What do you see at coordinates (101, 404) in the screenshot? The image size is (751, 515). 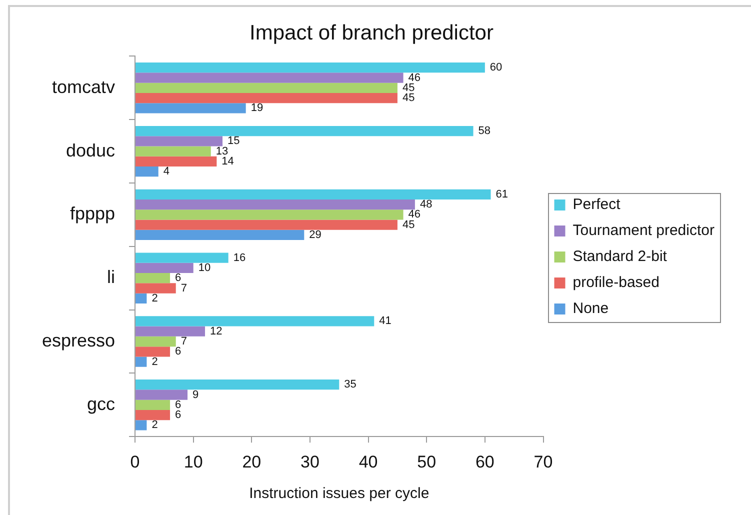 I see `y-tick-label: gcc` at bounding box center [101, 404].